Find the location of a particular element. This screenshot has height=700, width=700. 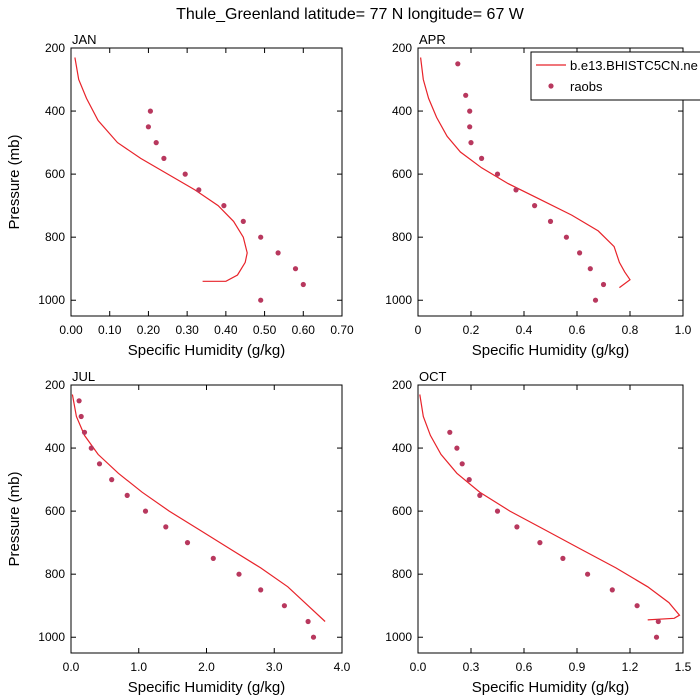

plot-frame-apr is located at coordinates (550, 182).